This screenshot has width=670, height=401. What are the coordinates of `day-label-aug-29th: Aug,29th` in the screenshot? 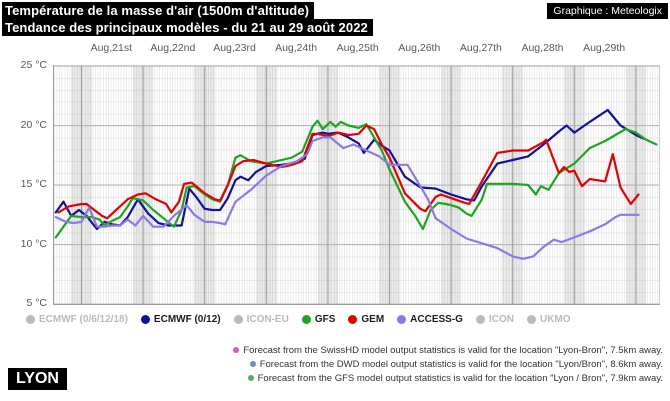 It's located at (604, 48).